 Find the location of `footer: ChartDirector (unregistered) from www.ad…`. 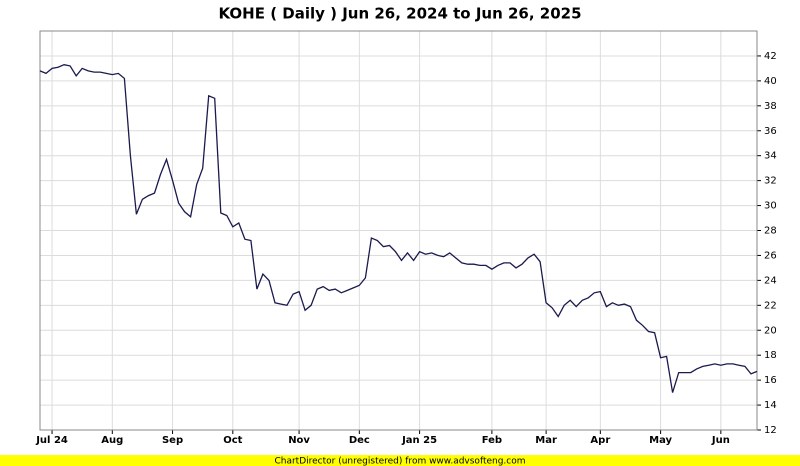

footer: ChartDirector (unregistered) from www.ad… is located at coordinates (399, 461).